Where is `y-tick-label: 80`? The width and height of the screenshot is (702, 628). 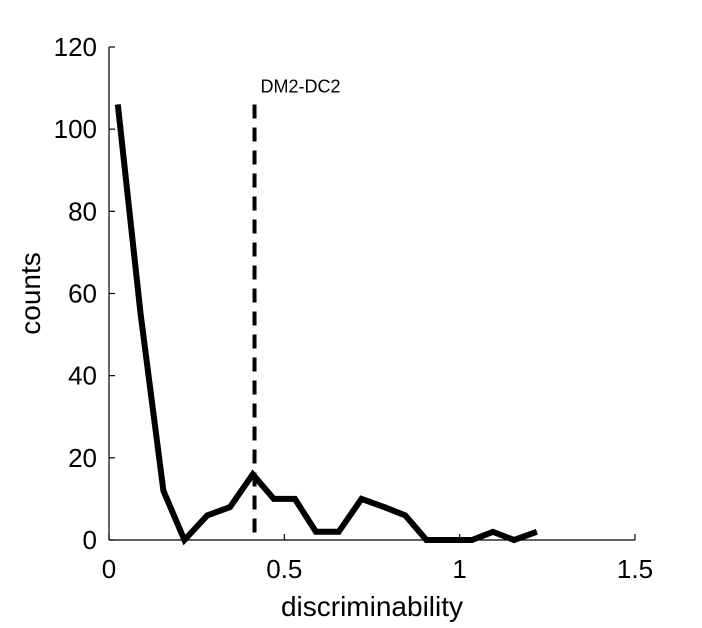 y-tick-label: 80 is located at coordinates (82, 211).